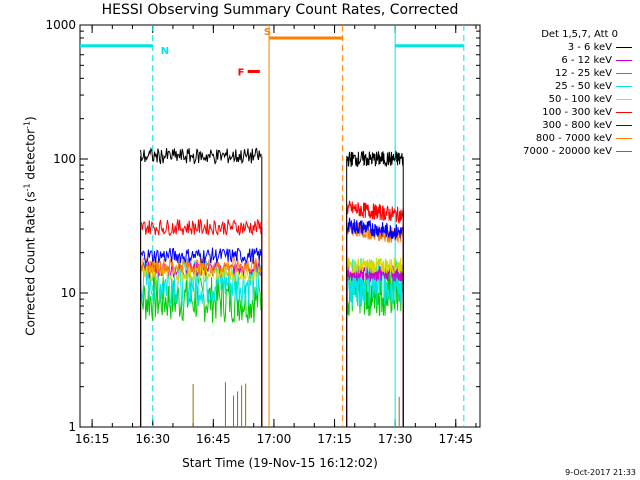 The width and height of the screenshot is (640, 480). Describe the element at coordinates (558, 47) in the screenshot. I see `legend-entry: 3 - 6 keV` at that location.